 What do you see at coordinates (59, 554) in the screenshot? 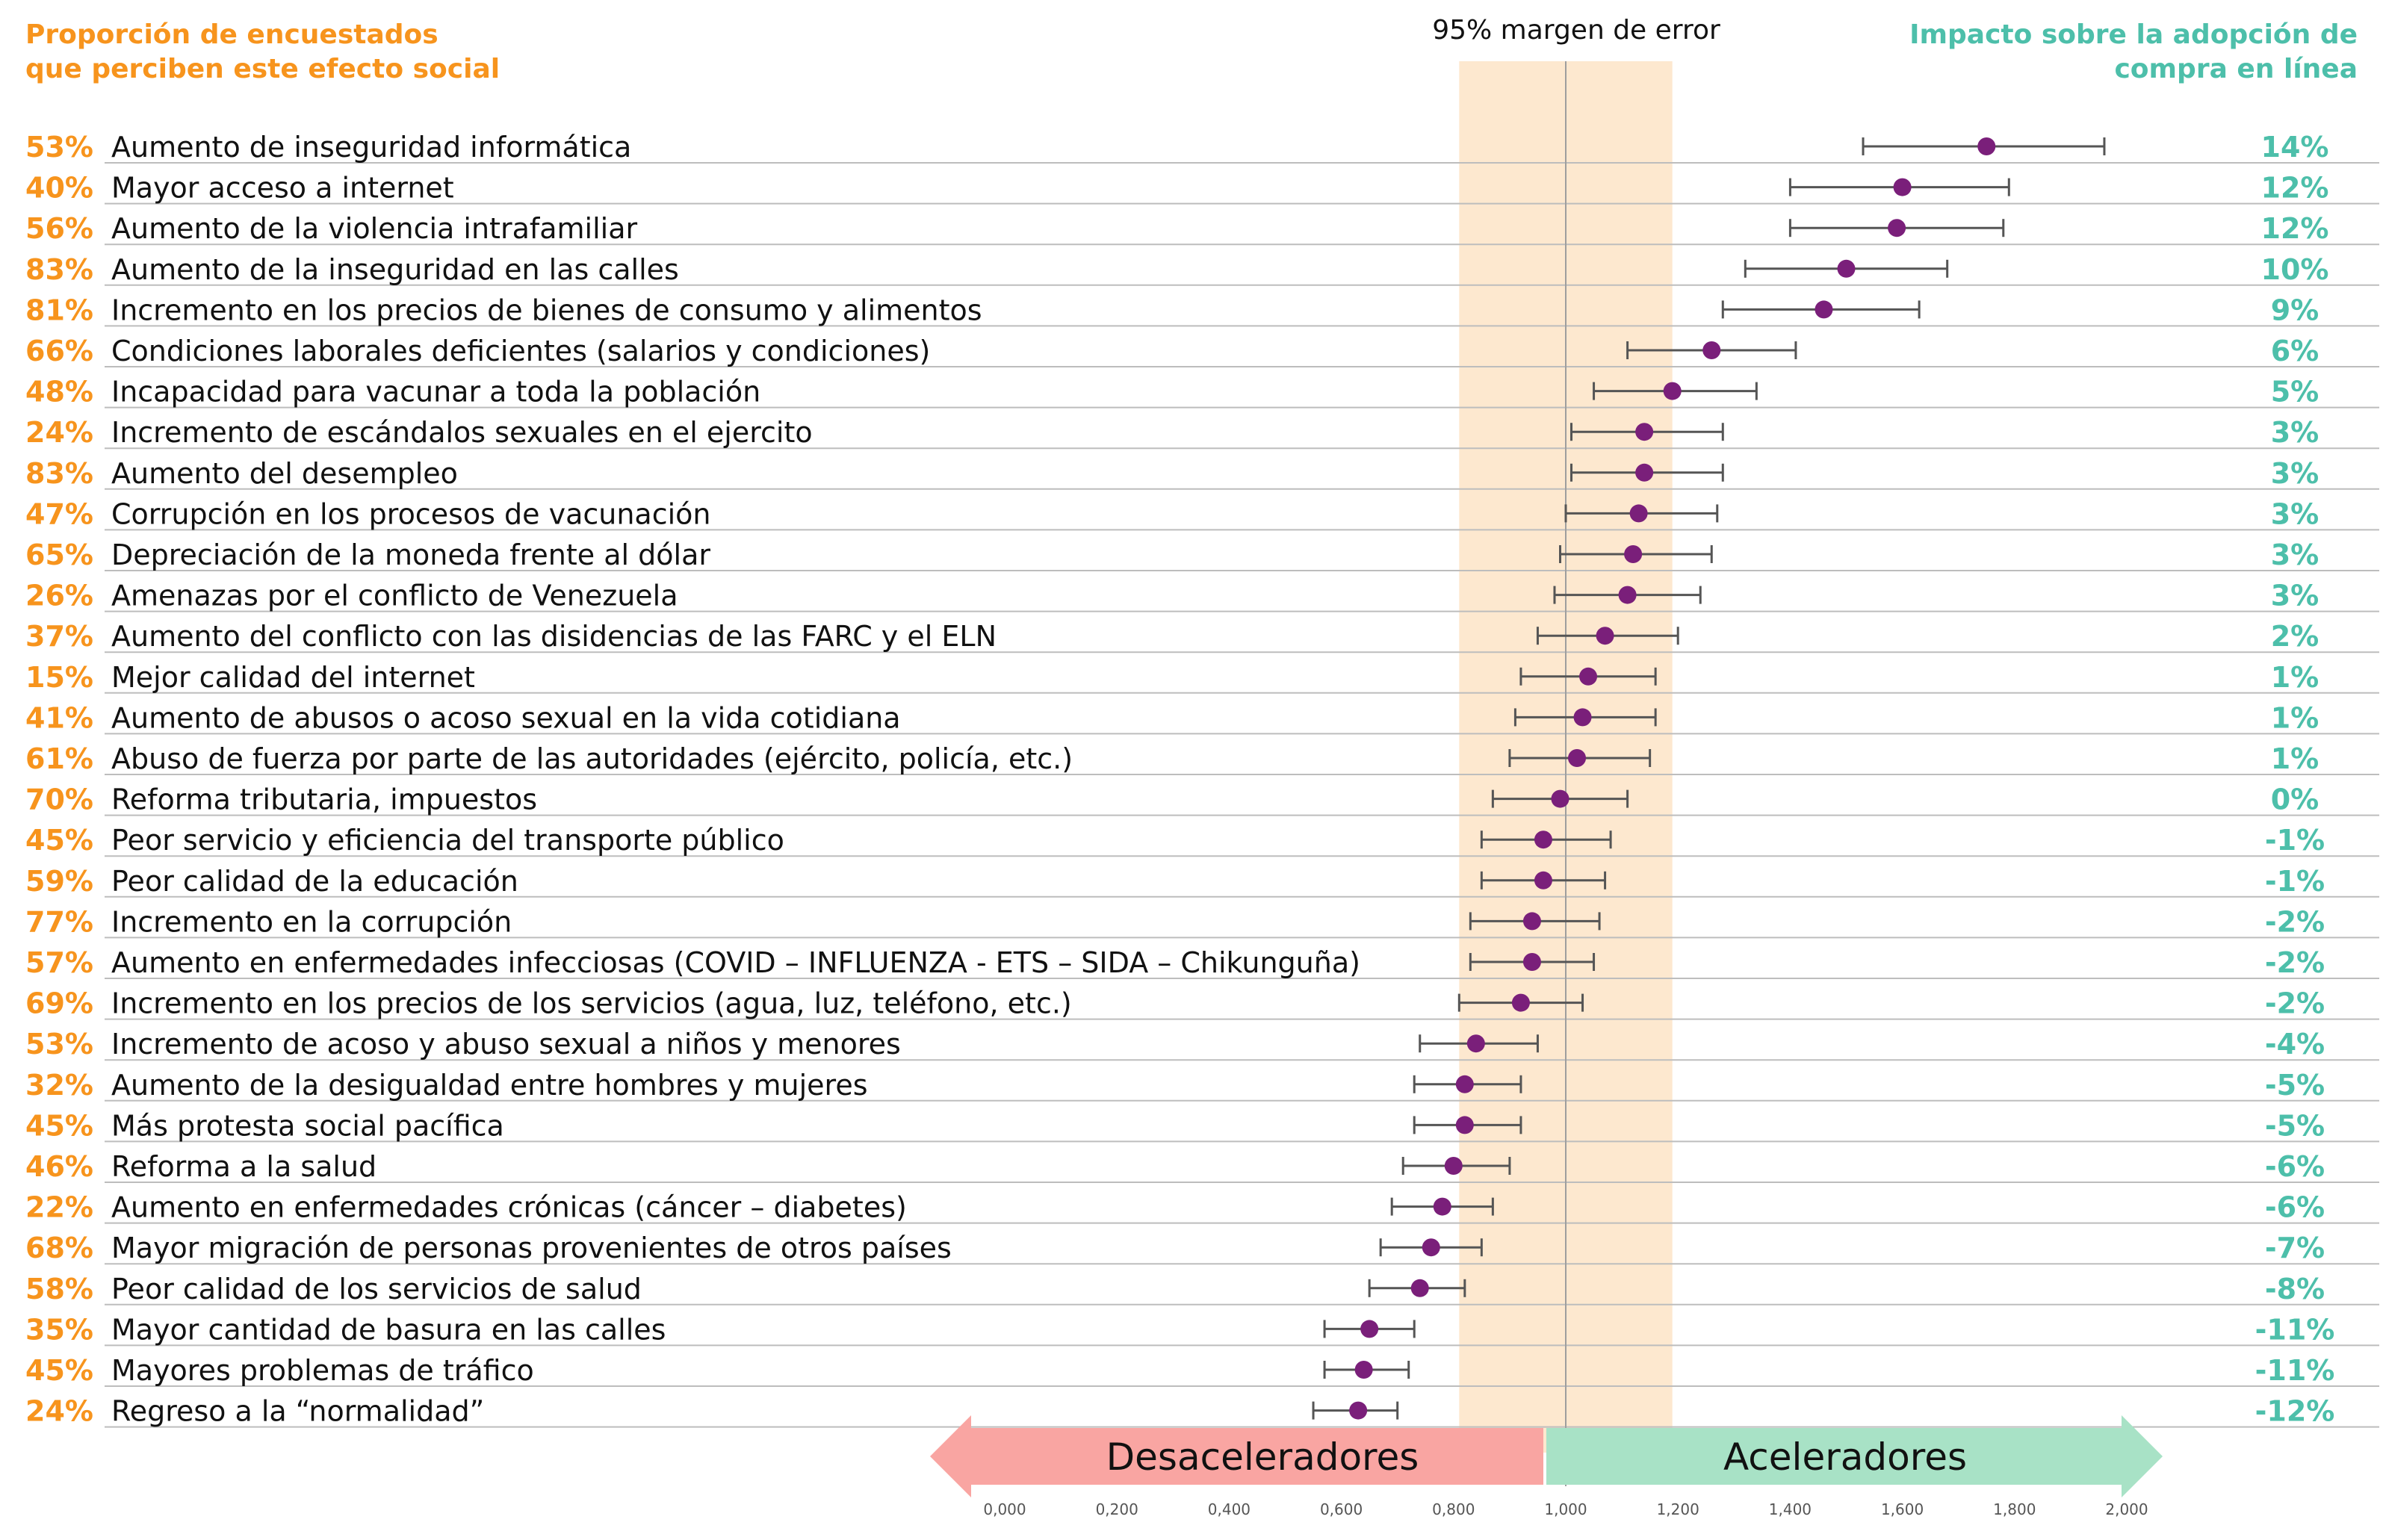
I see `row-proportion: 65%` at bounding box center [59, 554].